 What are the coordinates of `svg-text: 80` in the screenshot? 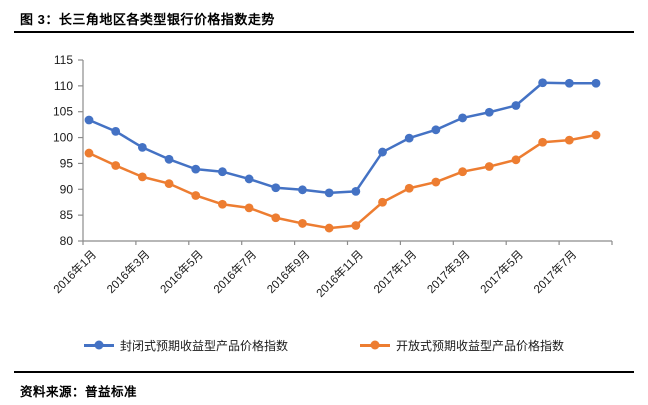 It's located at (67, 241).